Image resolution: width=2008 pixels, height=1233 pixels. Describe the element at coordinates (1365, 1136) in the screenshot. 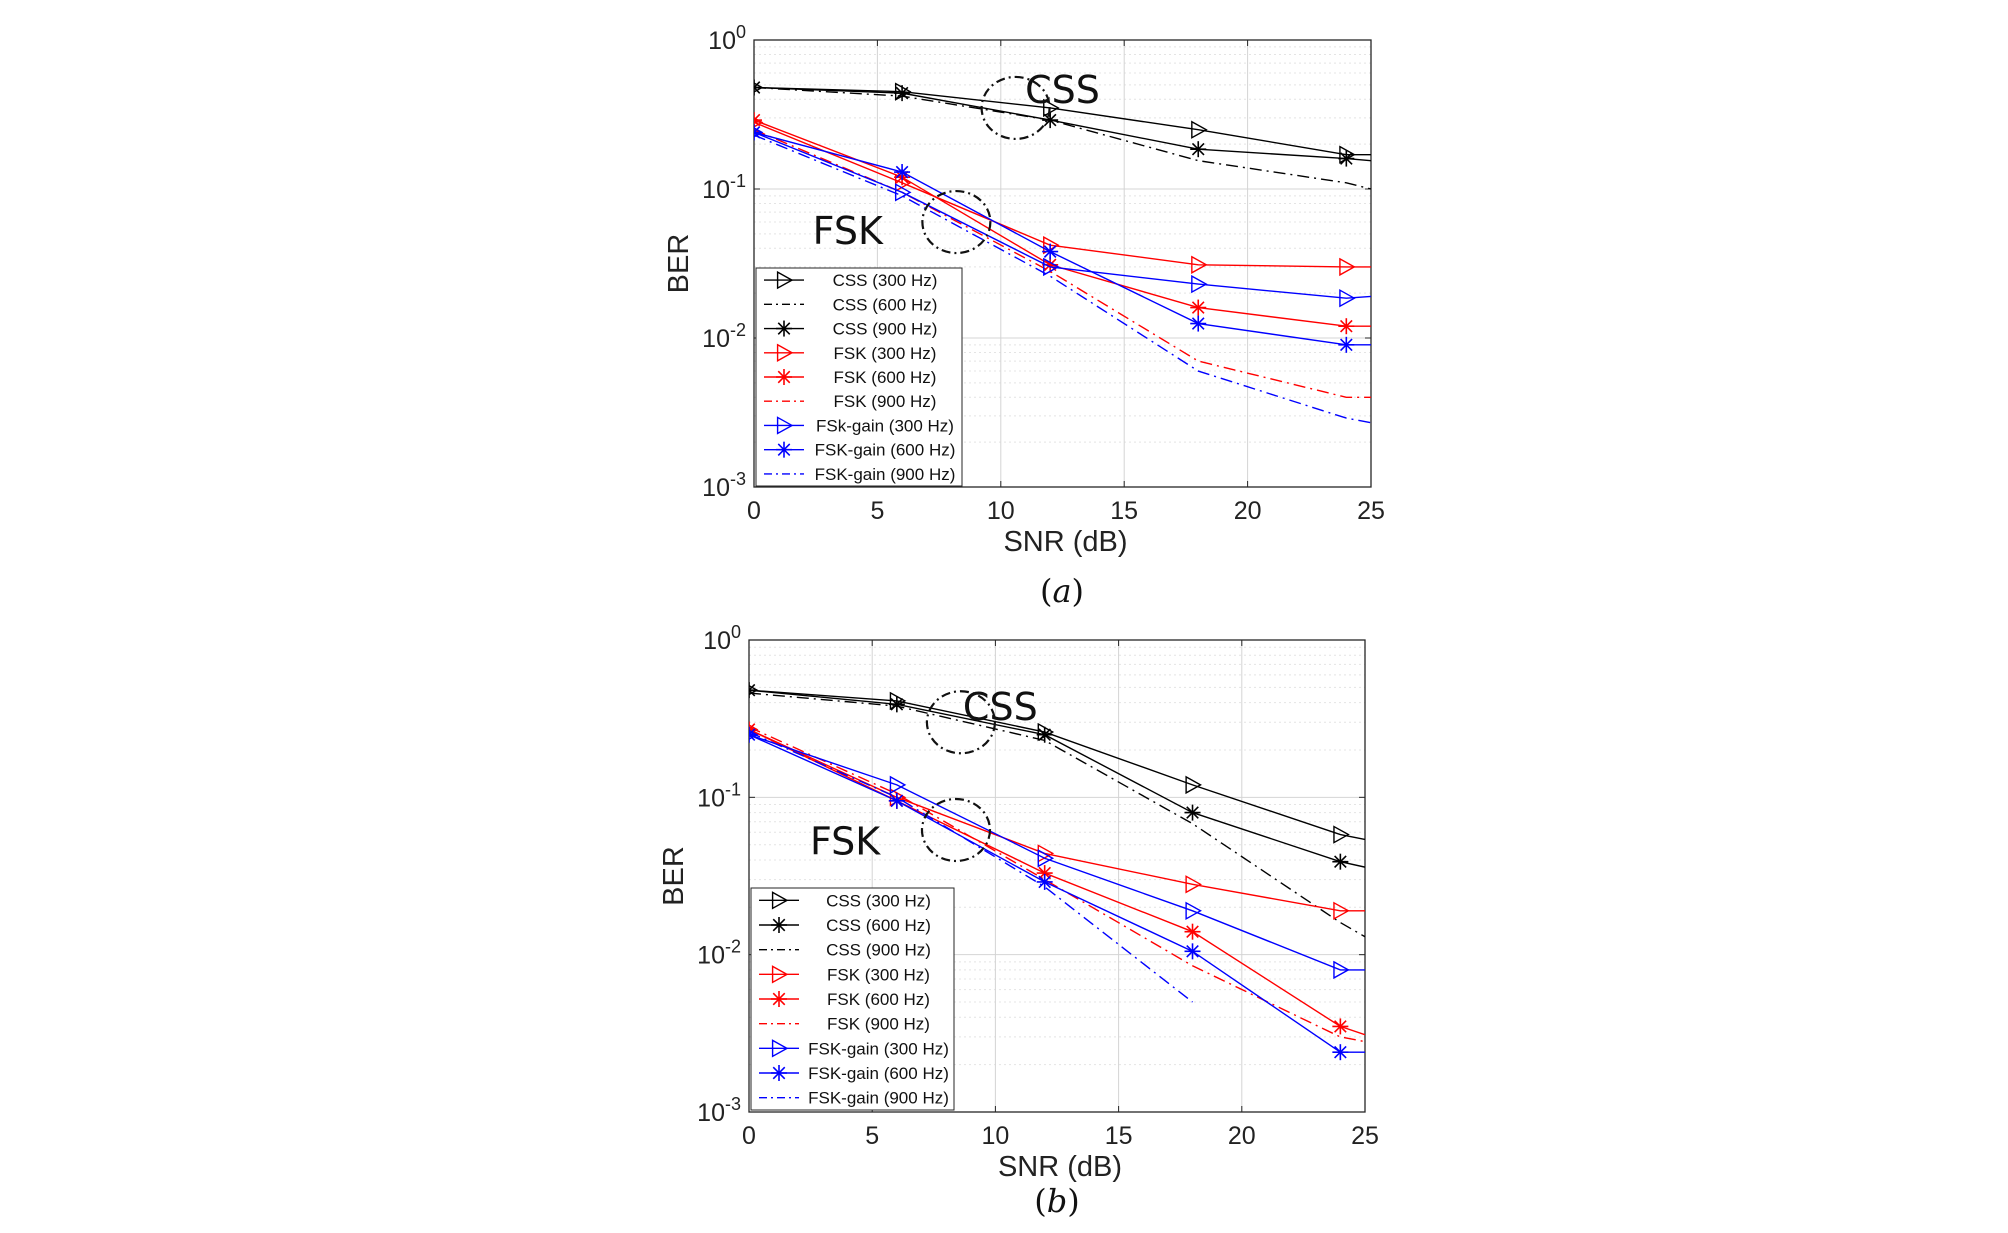

I see `x-tick-label: 25` at that location.